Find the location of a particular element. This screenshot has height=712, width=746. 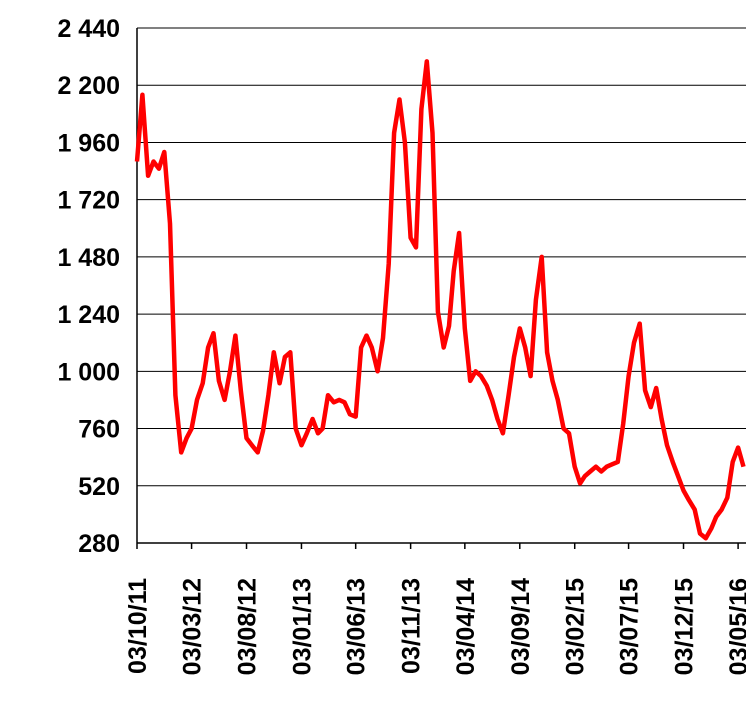

x-tick-label: 03/11/13 is located at coordinates (412, 626).